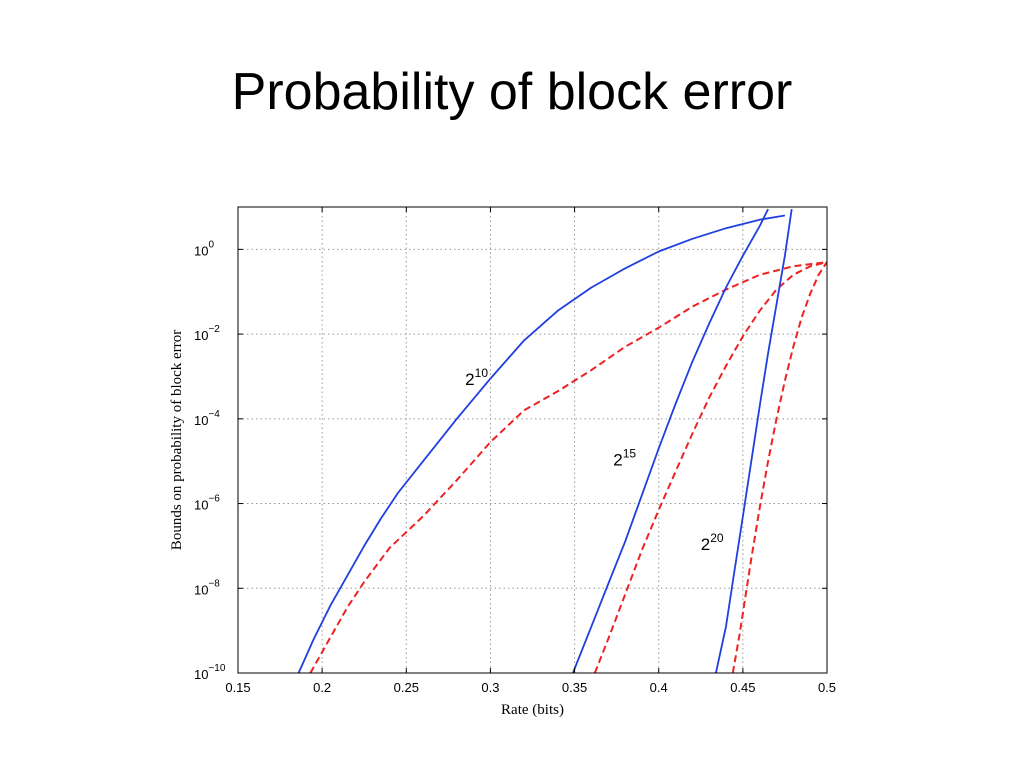  I want to click on x-tick-label: 0.2, so click(322, 687).